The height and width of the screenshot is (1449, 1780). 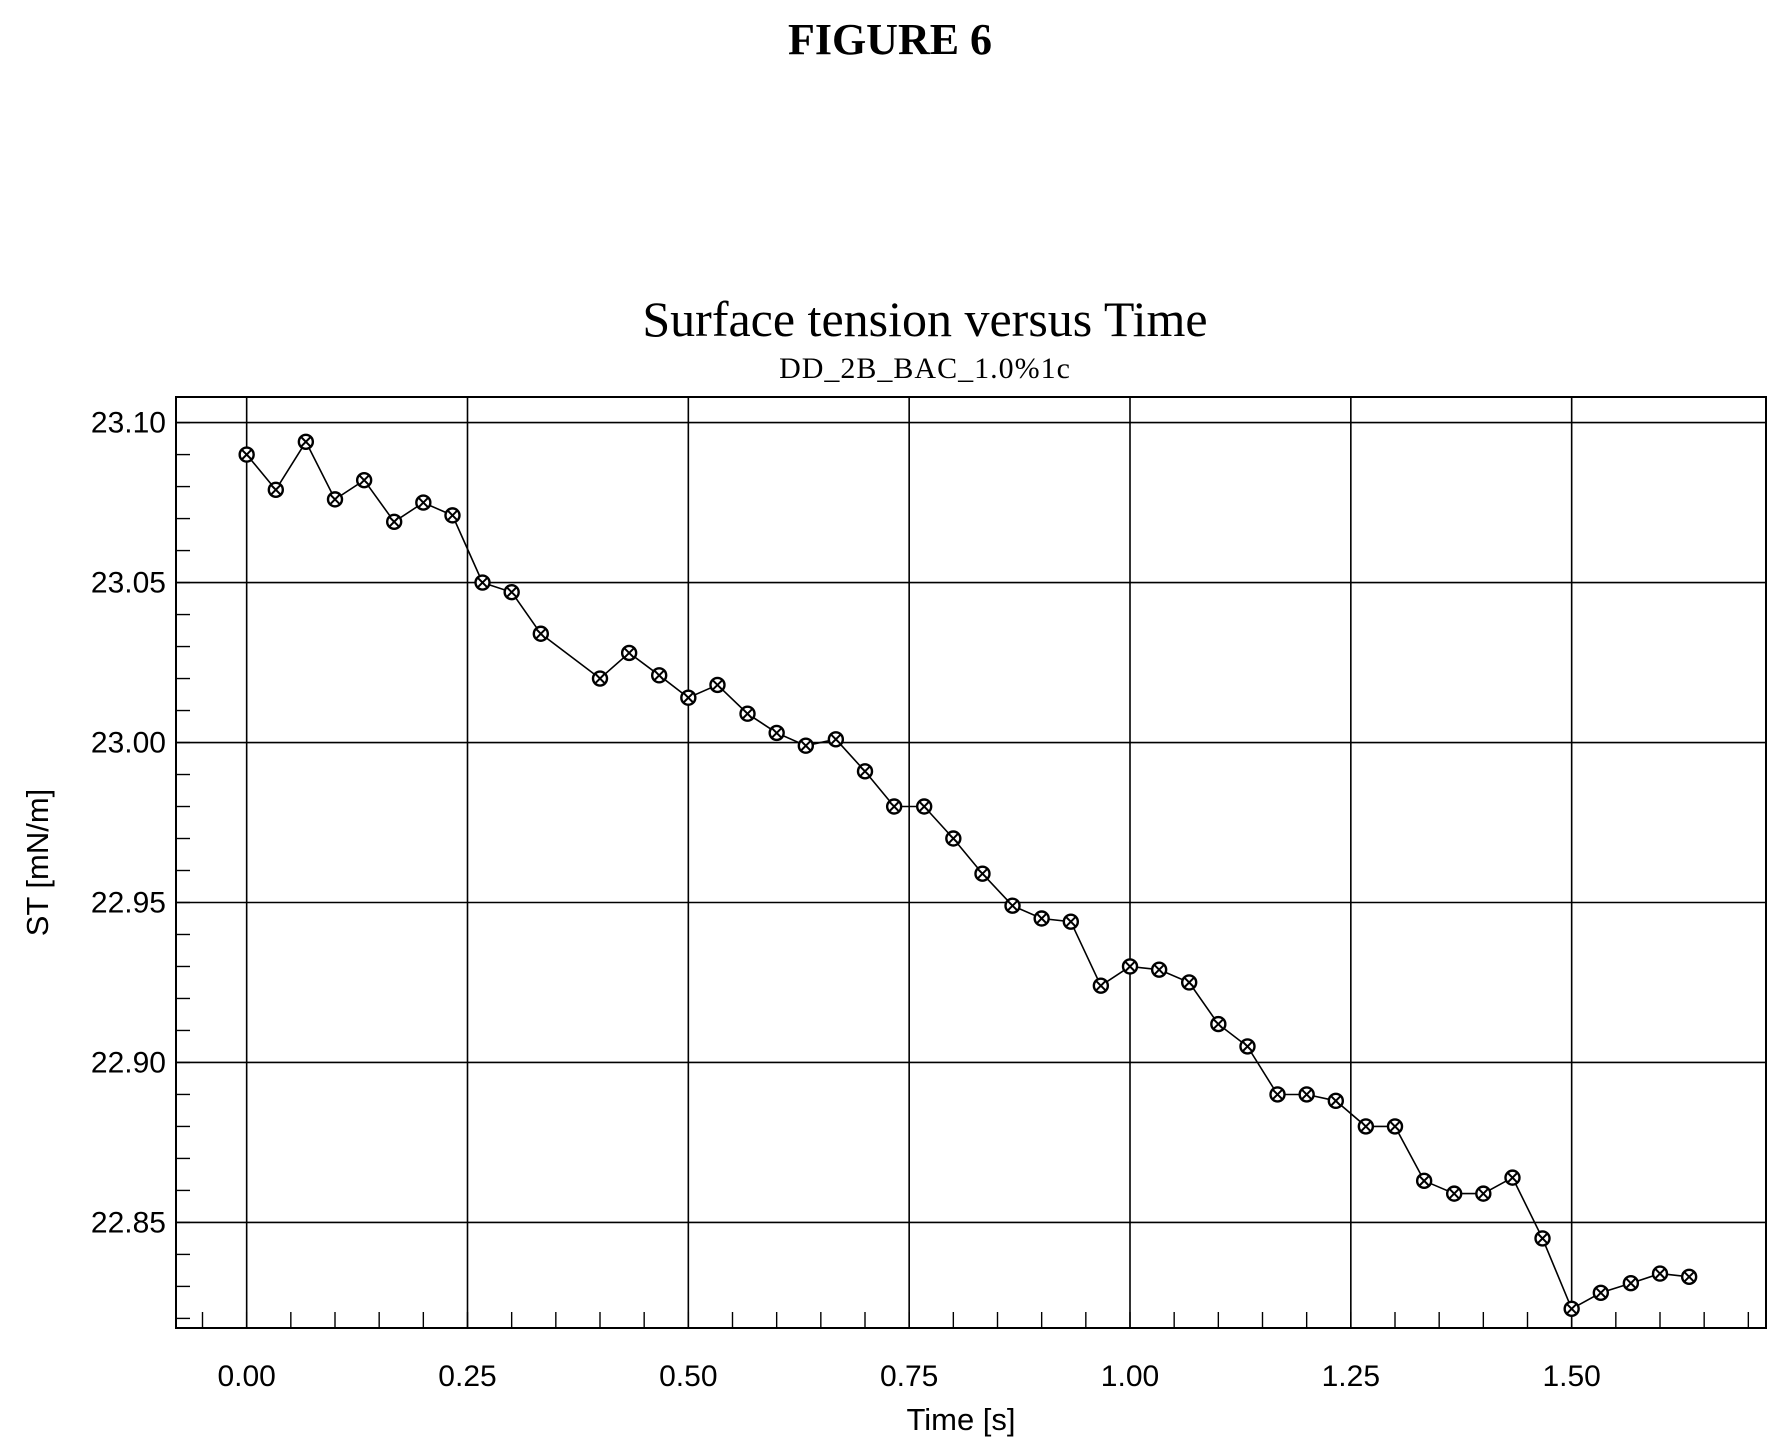 I want to click on y-tick-label: 23.05, so click(x=128, y=583).